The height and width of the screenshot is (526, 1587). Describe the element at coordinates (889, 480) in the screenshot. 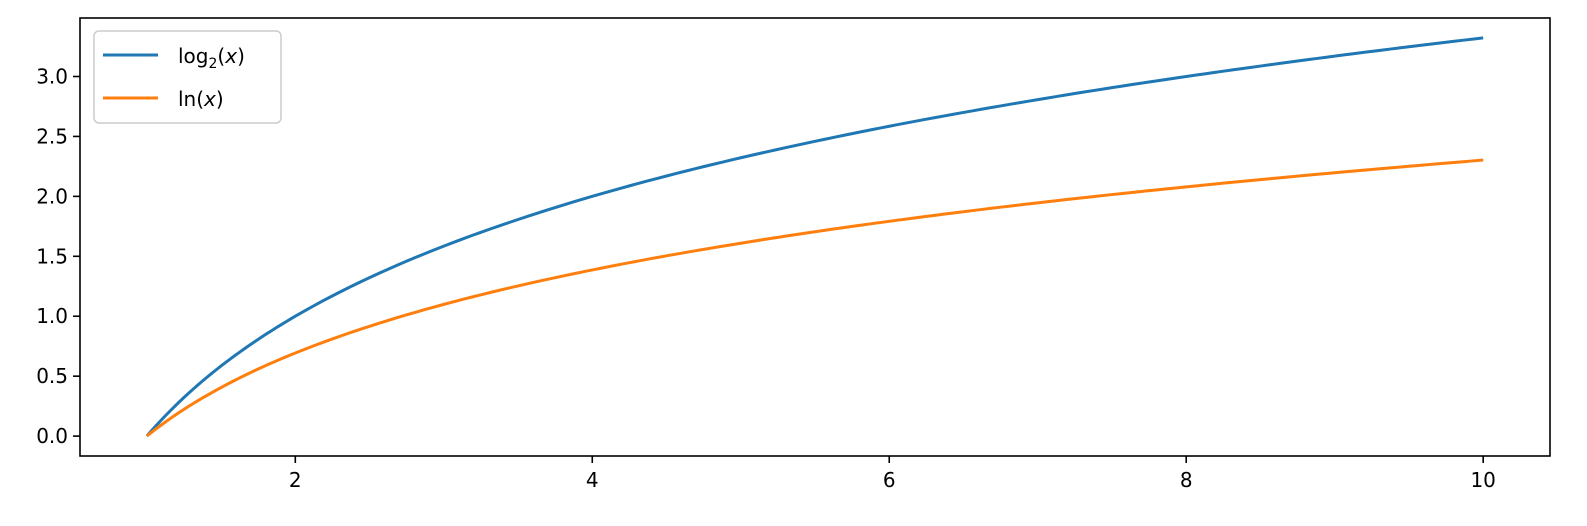

I see `x-tick-label: 6` at that location.